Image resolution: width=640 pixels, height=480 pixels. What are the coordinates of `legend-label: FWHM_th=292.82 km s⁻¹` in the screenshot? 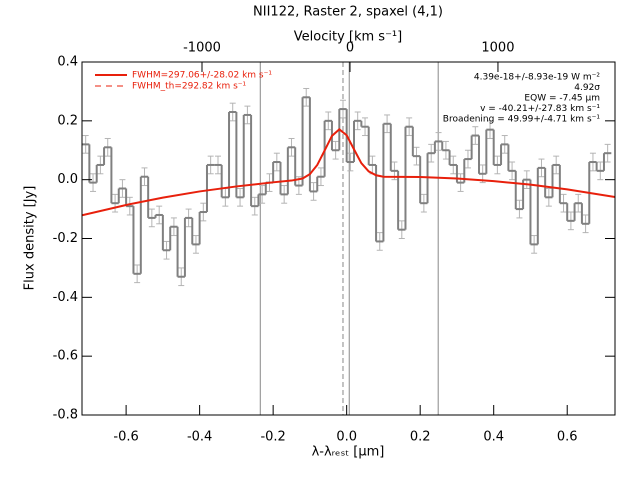 It's located at (189, 87).